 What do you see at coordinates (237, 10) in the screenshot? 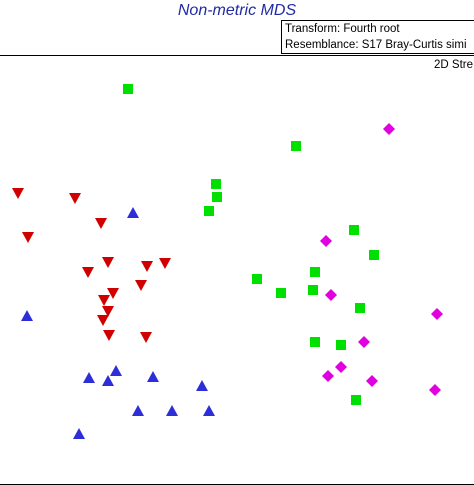
I see `chart-title: Non-metric MDS` at bounding box center [237, 10].